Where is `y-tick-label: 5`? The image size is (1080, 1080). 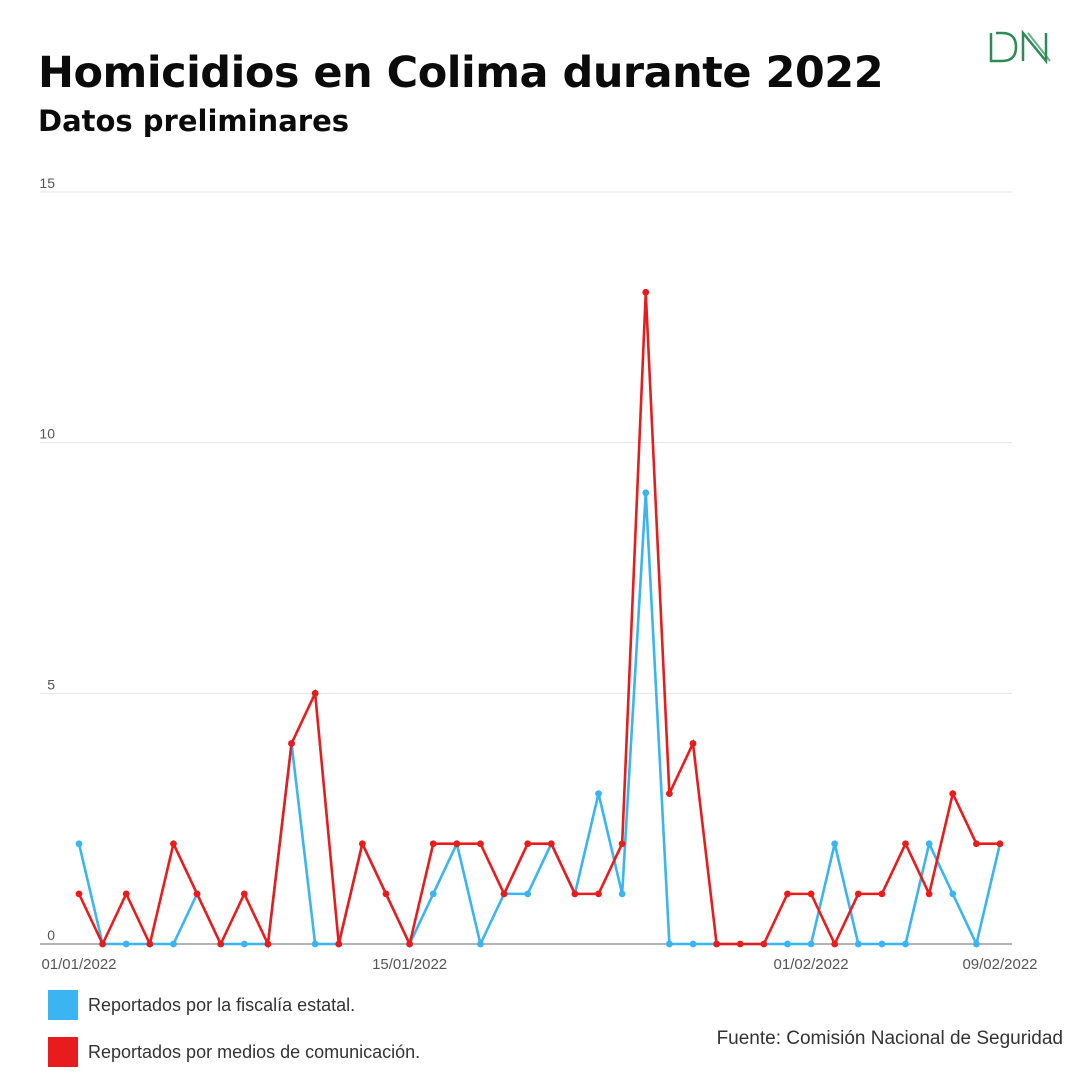 y-tick-label: 5 is located at coordinates (51, 684).